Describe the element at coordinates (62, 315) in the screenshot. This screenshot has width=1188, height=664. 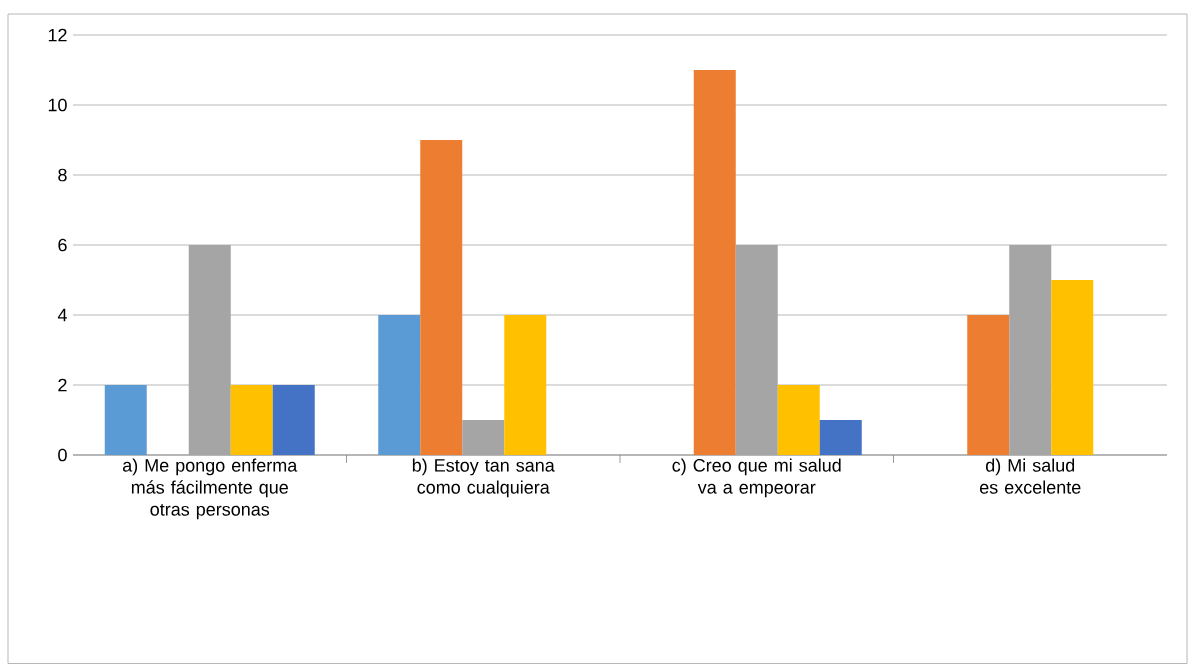
I see `y-tick-label: 4` at that location.